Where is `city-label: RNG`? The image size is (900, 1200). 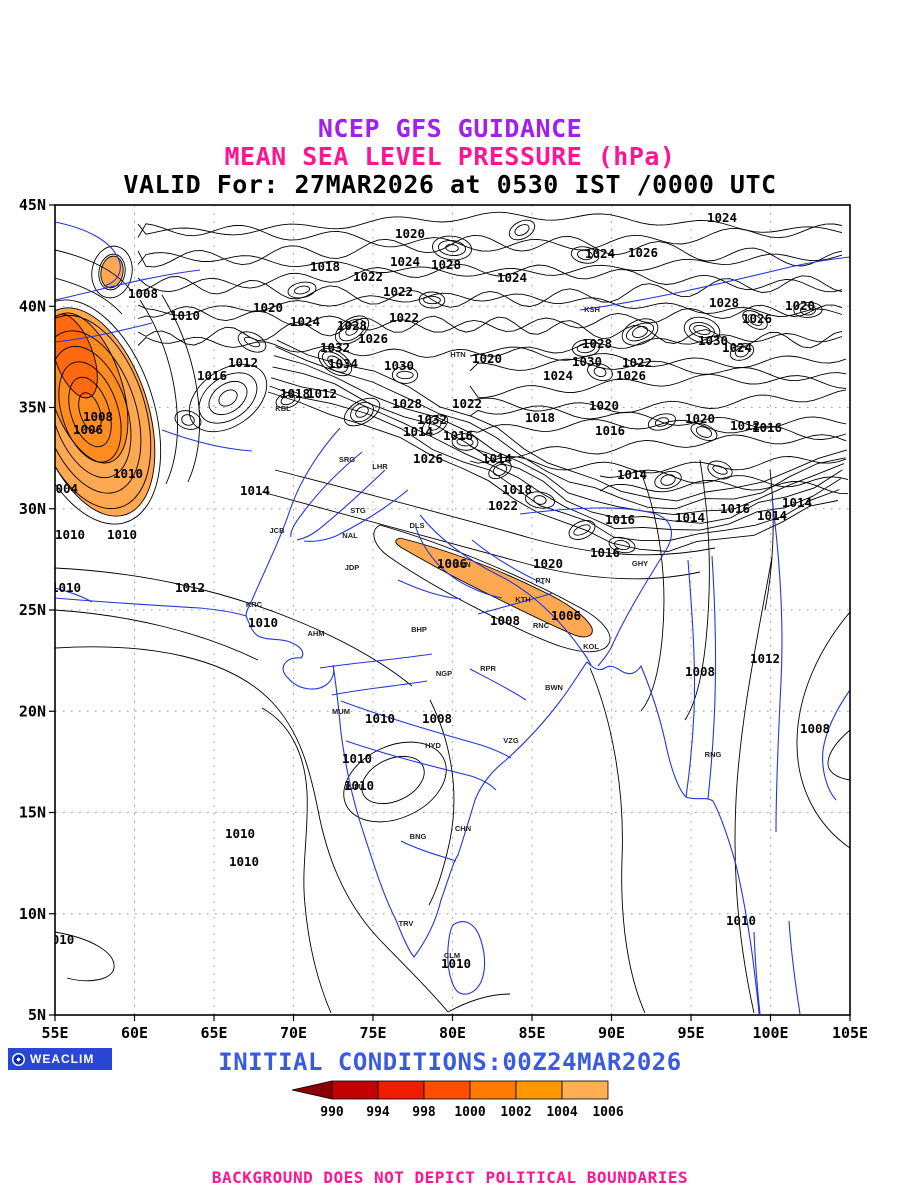
city-label: RNG is located at coordinates (713, 754).